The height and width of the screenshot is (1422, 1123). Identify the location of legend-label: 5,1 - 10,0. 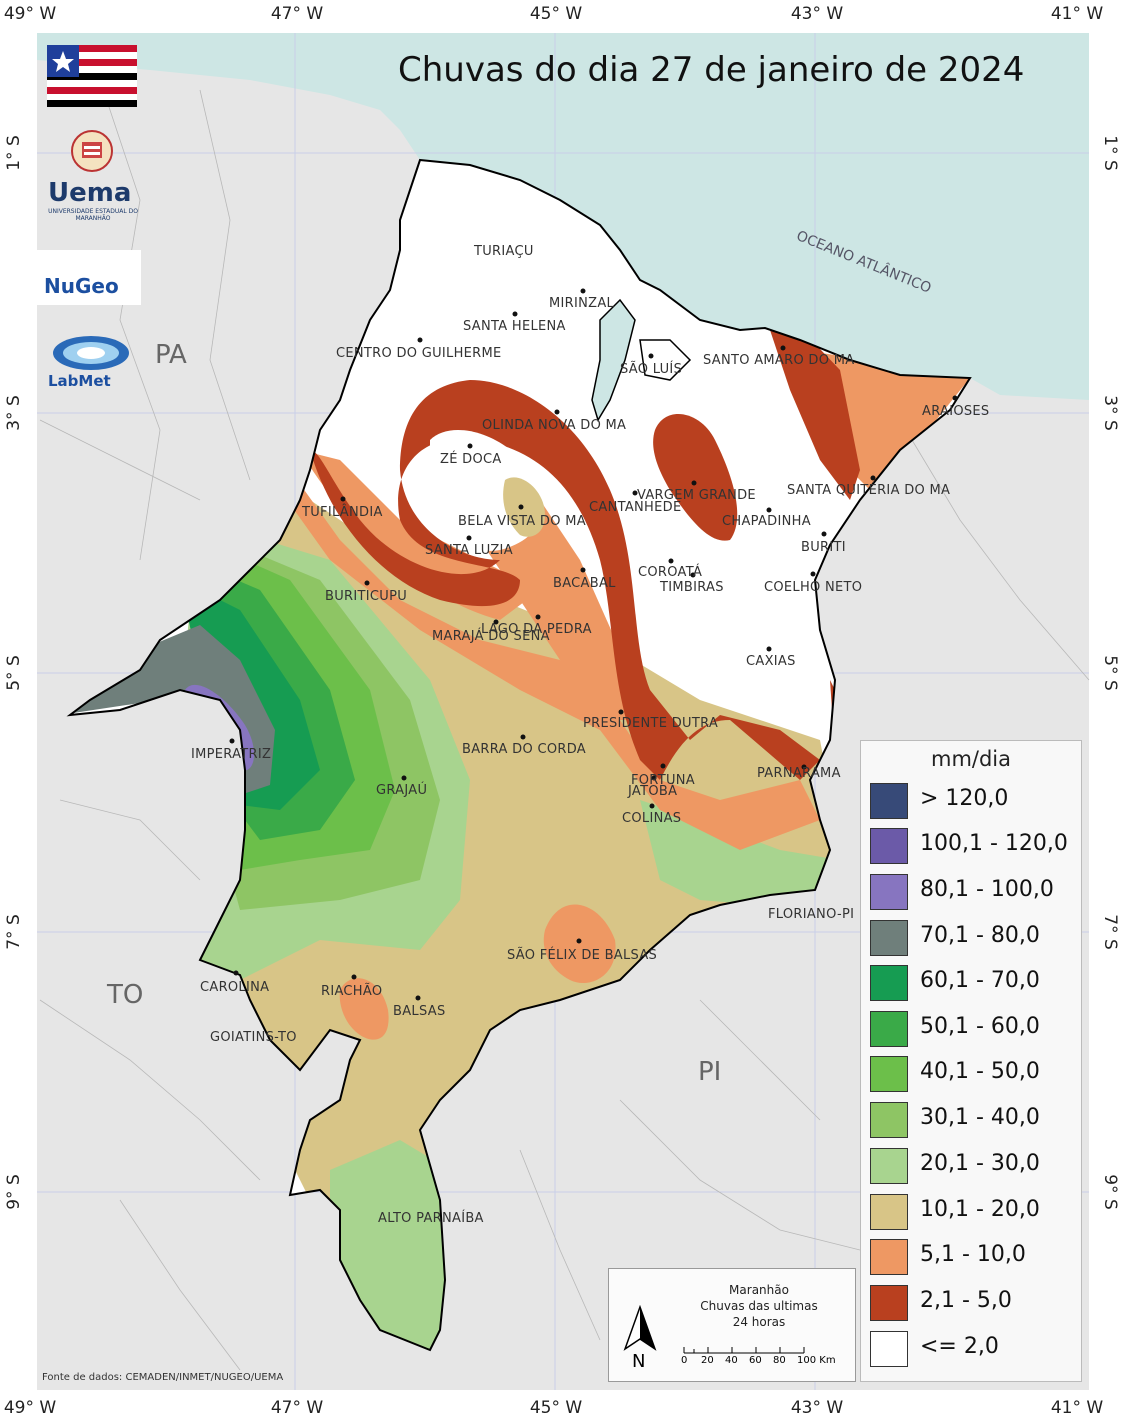
(973, 1254).